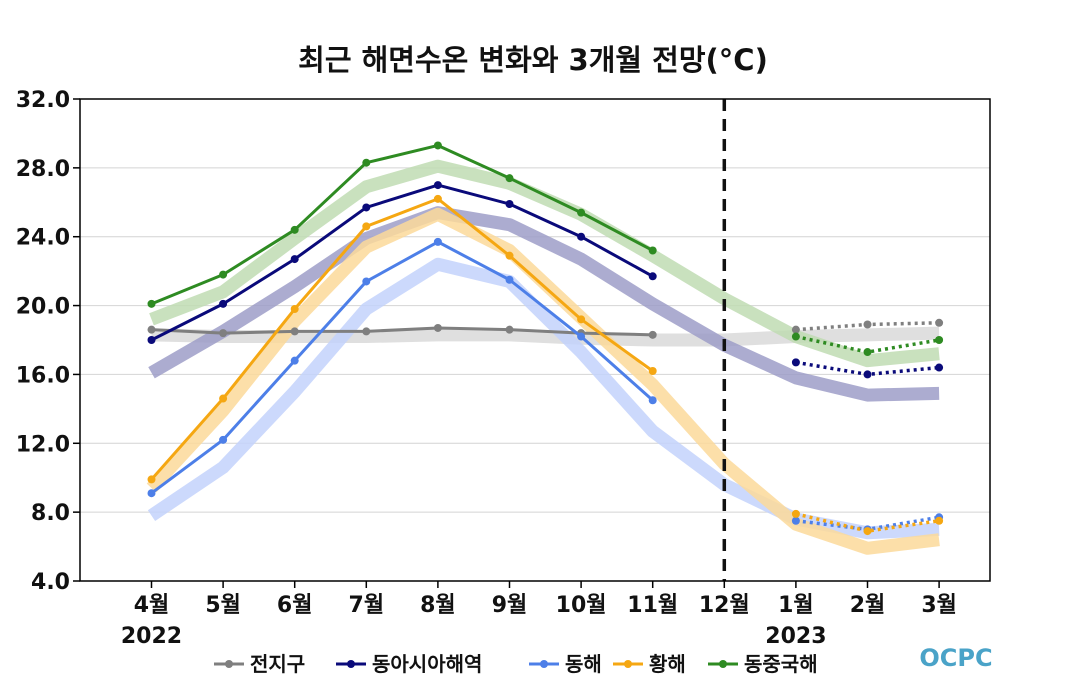 The width and height of the screenshot is (1070, 700). Describe the element at coordinates (277, 664) in the screenshot. I see `legend-label: 전지구` at that location.